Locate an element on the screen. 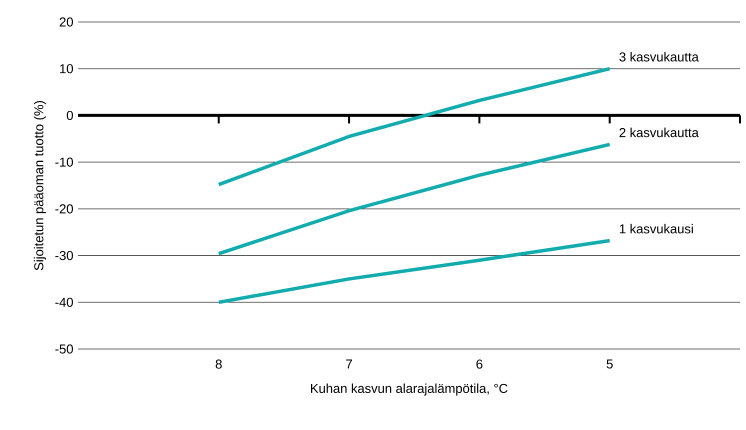 The height and width of the screenshot is (430, 746). x-axis-title: Kuhan kasvun alarajalämpötila, °C is located at coordinates (409, 390).